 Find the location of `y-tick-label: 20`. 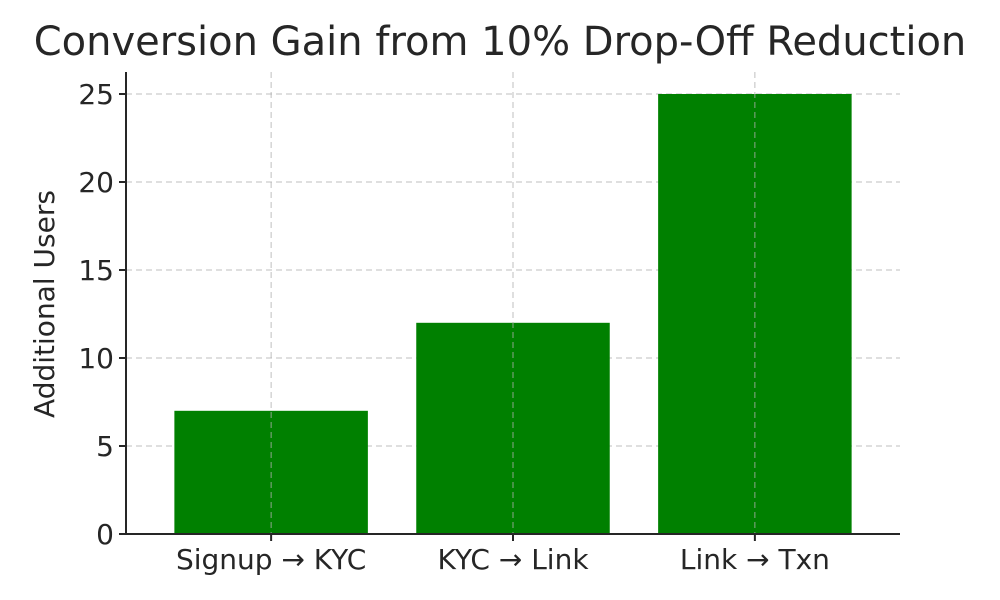

y-tick-label: 20 is located at coordinates (96, 182).